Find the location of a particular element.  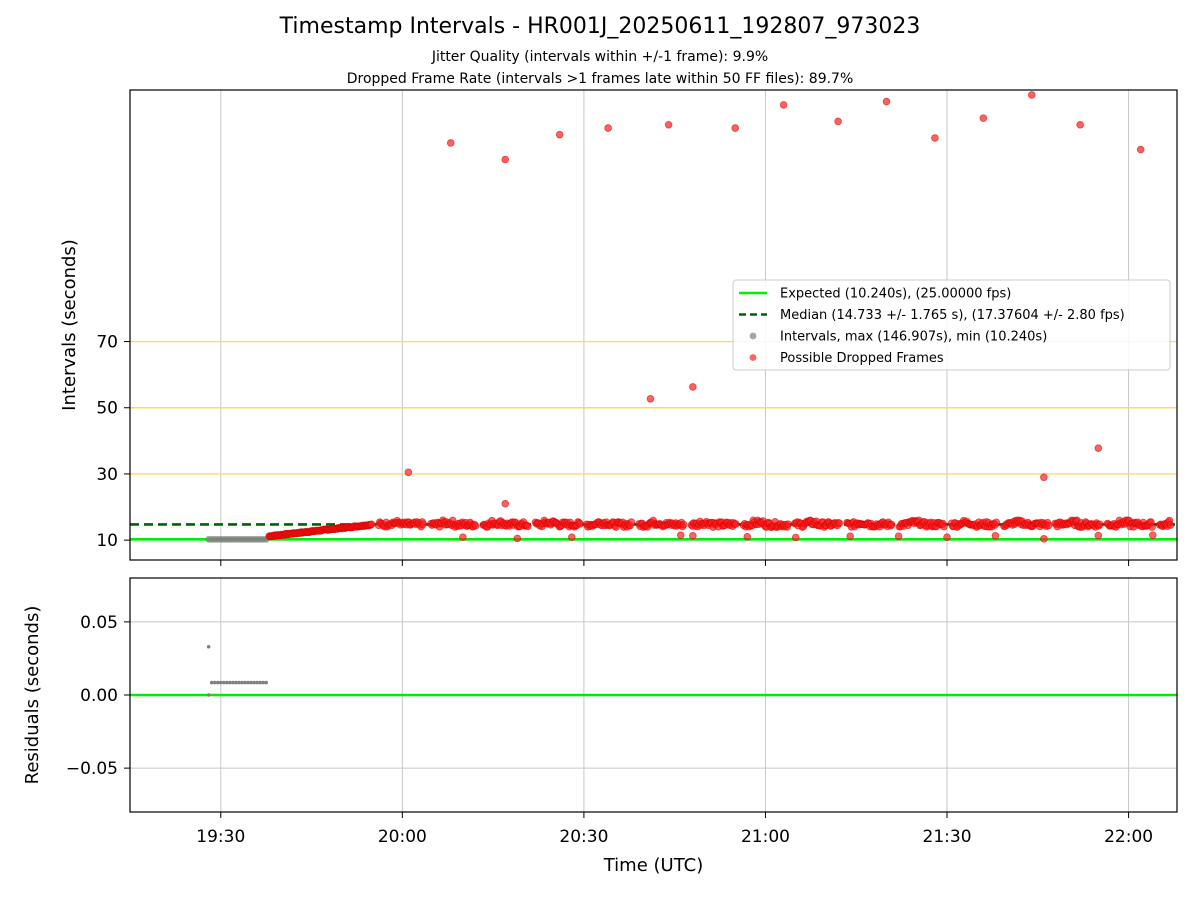

x-axis-label: Time (UTC) is located at coordinates (653, 865).